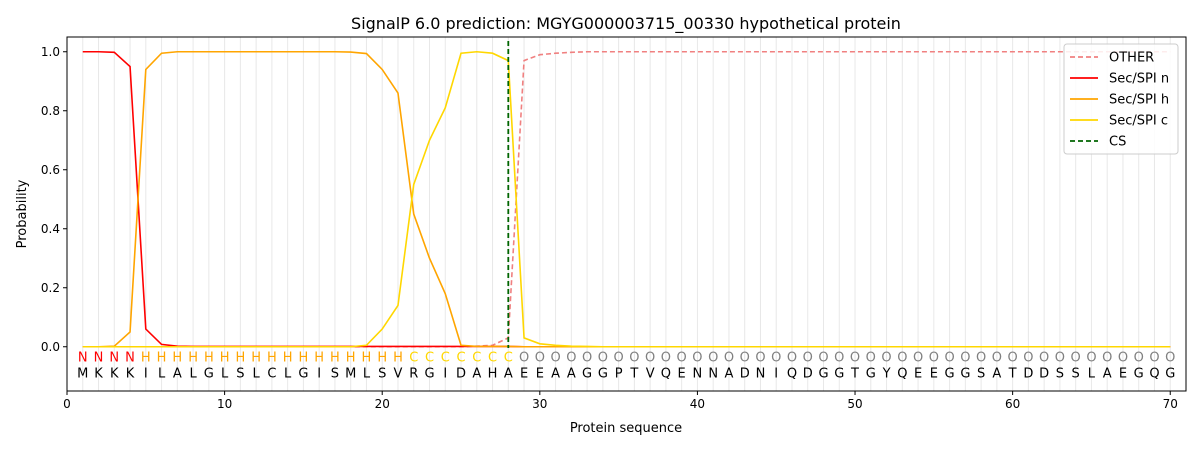  I want to click on legend-box, so click(1121, 99).